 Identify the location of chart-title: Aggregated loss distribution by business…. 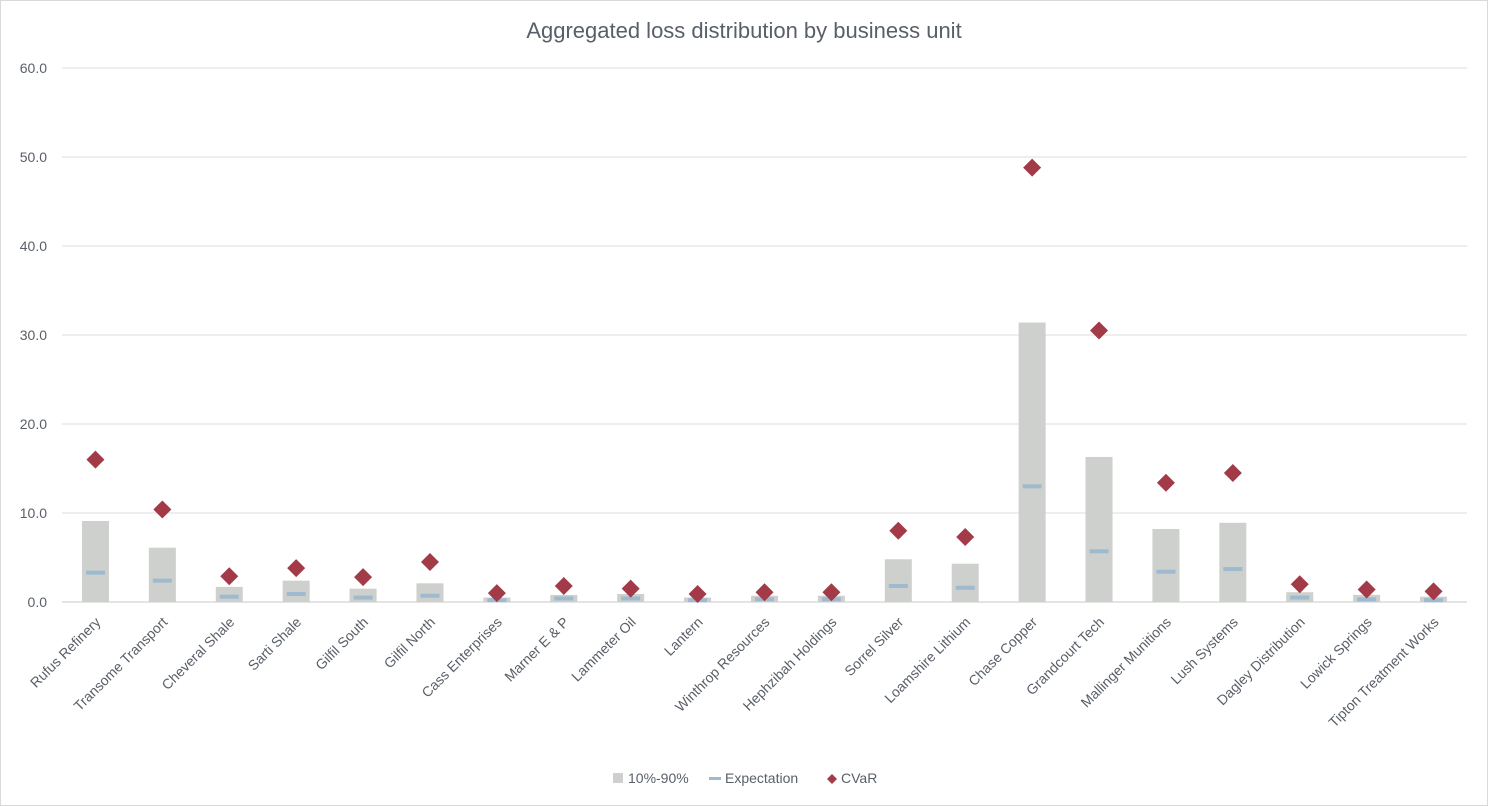
(743, 30).